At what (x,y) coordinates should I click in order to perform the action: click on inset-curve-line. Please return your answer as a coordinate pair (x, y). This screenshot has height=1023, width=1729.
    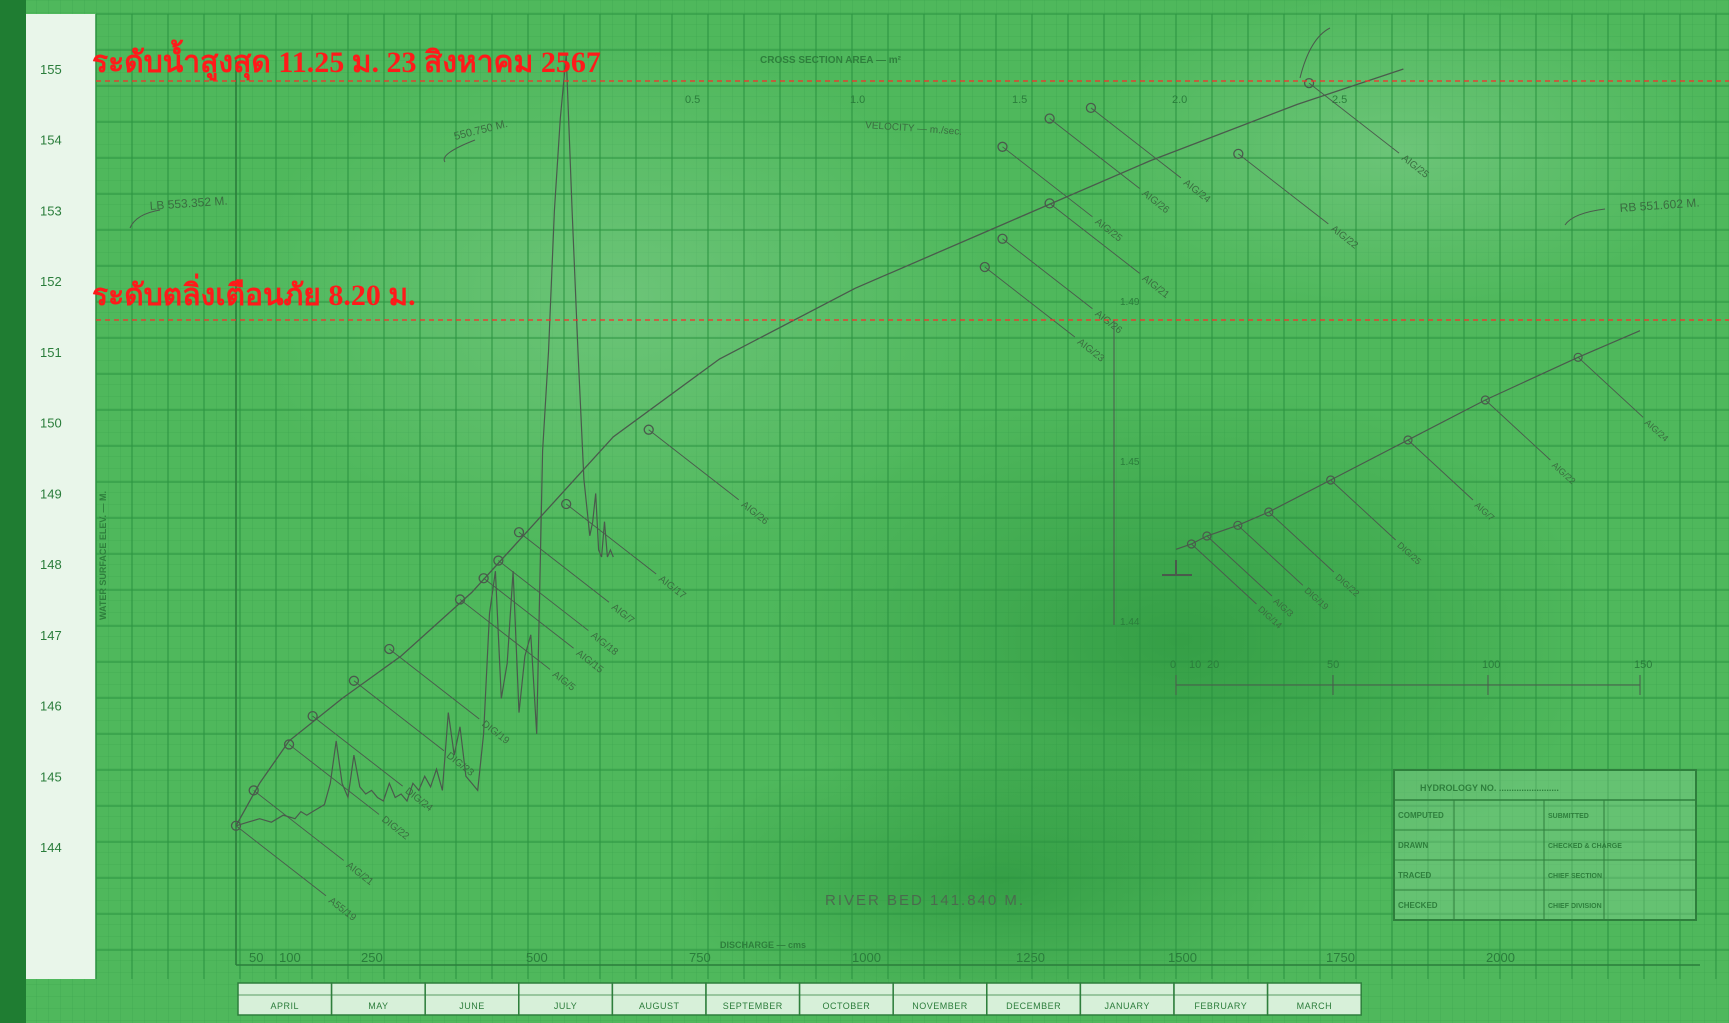
    Looking at the image, I should click on (1408, 440).